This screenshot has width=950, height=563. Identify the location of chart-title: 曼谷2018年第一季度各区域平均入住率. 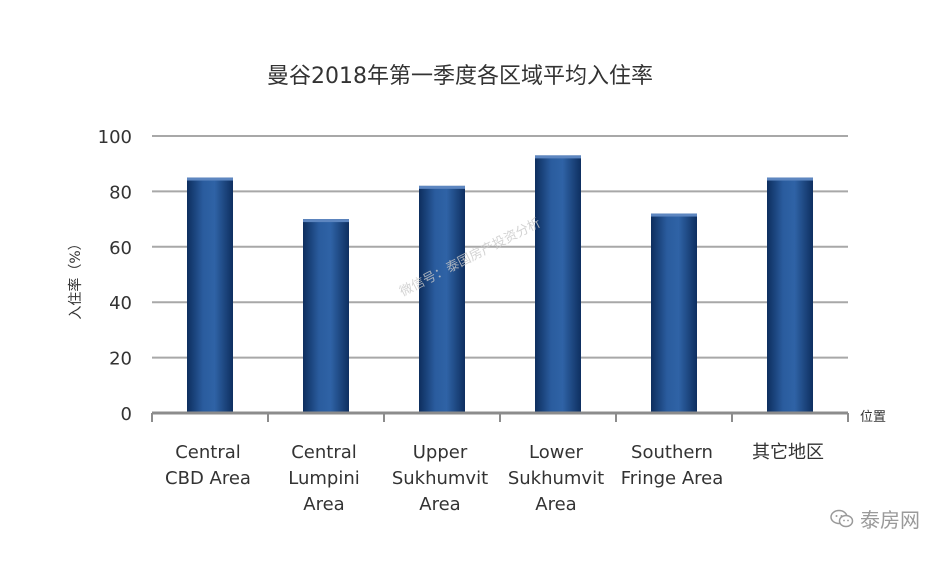
(460, 76).